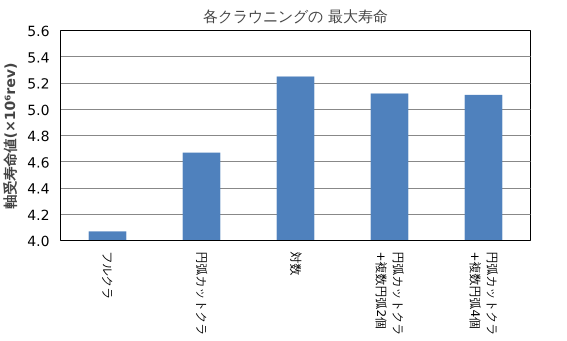  I want to click on y-tick-label: 5.0, so click(38, 110).